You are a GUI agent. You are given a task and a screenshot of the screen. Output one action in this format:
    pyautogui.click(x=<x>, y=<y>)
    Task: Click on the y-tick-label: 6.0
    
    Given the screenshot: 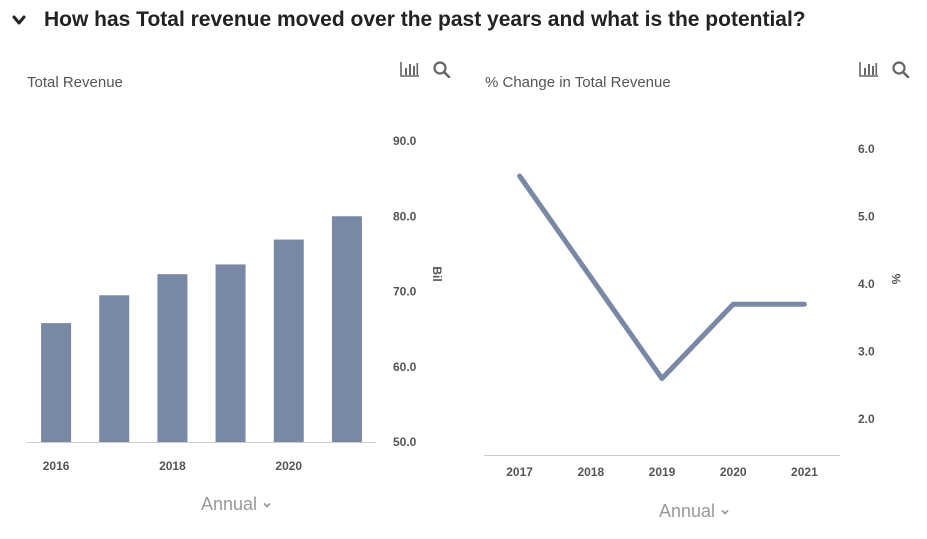 What is the action you would take?
    pyautogui.click(x=866, y=149)
    